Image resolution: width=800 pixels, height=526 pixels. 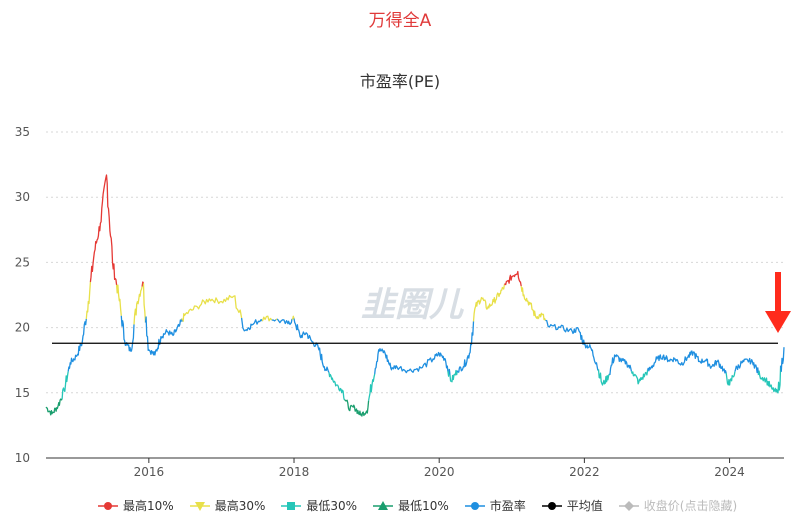 I want to click on chart-title: 市盈率(PE), so click(x=400, y=81).